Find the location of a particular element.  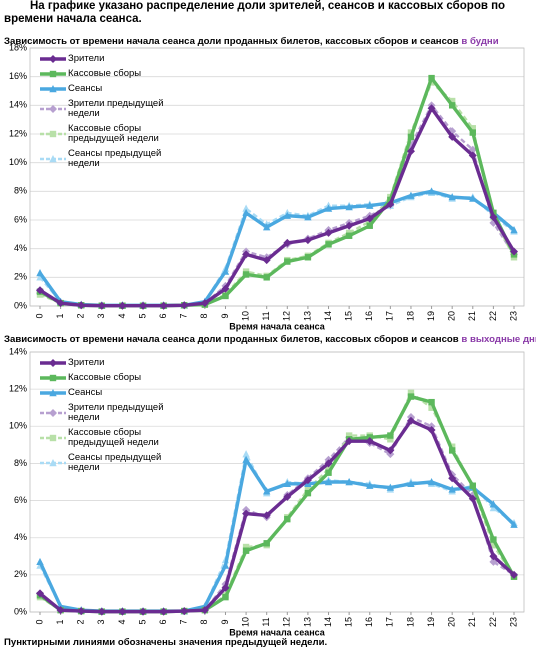

legend-item: Сеансы is located at coordinates (103, 89).